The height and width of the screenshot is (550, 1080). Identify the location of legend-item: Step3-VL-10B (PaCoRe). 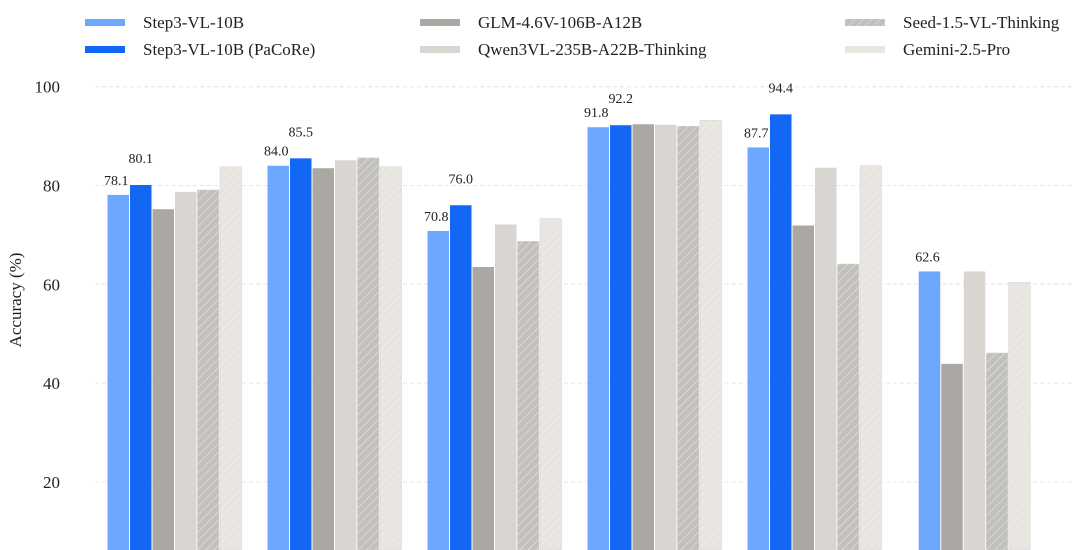
(200, 49).